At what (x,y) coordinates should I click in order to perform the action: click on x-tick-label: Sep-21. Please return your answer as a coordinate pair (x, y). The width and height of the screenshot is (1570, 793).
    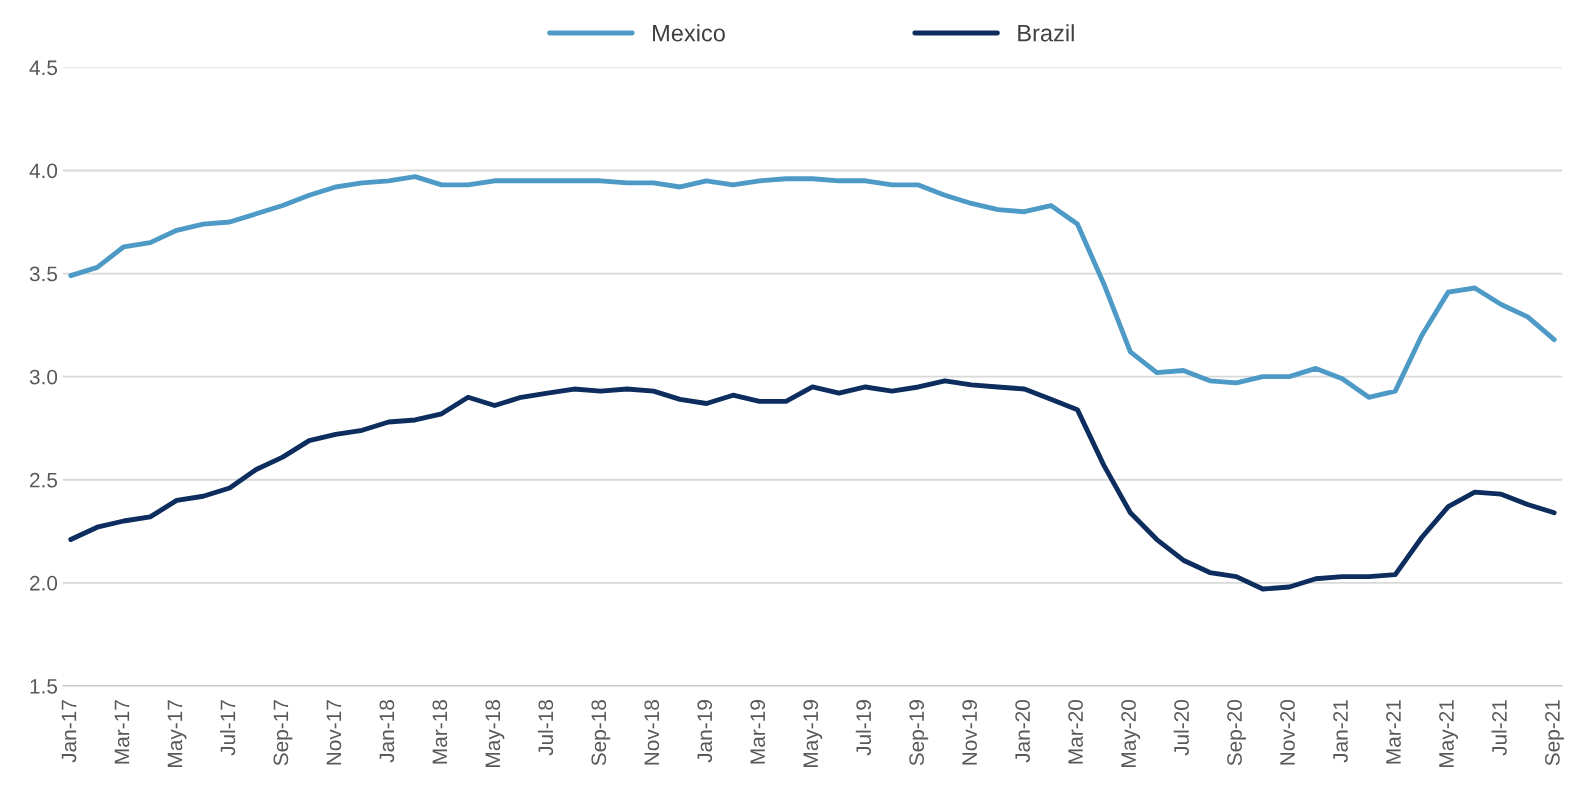
    Looking at the image, I should click on (1554, 733).